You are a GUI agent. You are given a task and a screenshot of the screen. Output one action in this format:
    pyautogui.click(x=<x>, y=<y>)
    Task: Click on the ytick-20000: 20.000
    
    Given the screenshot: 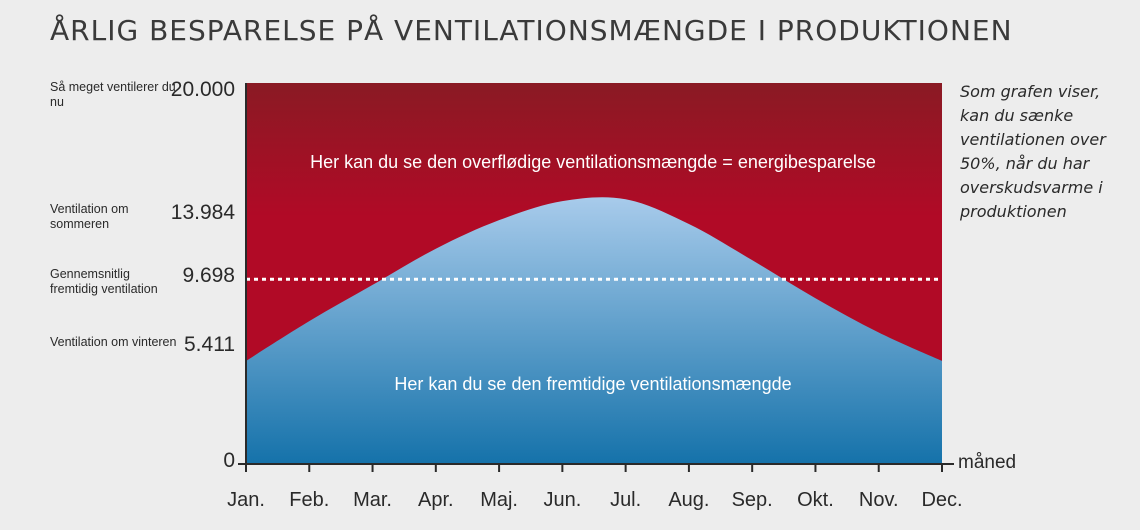 What is the action you would take?
    pyautogui.click(x=202, y=89)
    